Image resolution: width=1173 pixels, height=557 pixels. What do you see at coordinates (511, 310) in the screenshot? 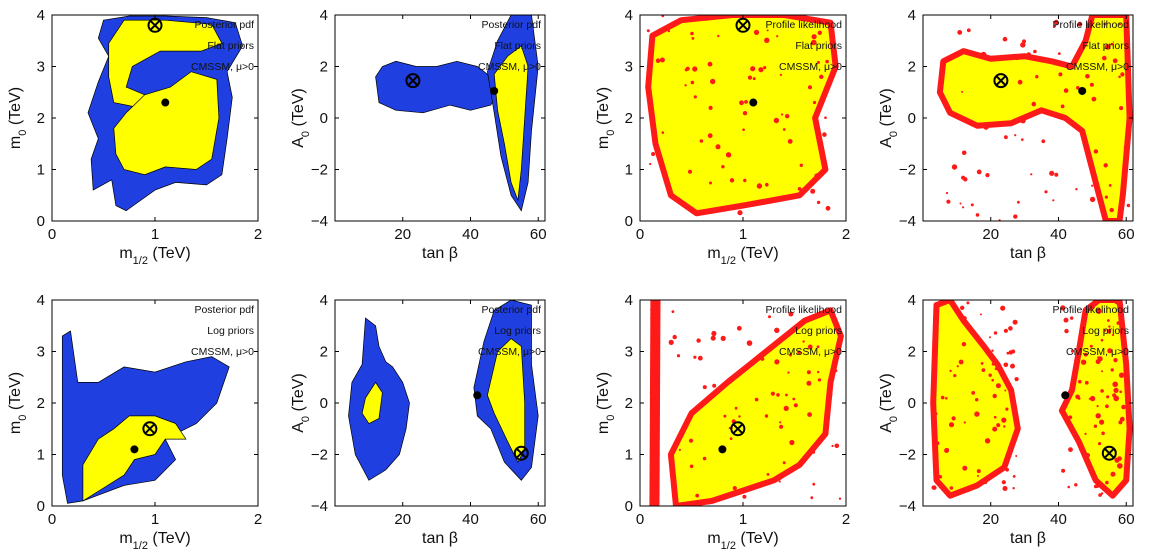
I see `panel-annotation: Posterior pdf` at bounding box center [511, 310].